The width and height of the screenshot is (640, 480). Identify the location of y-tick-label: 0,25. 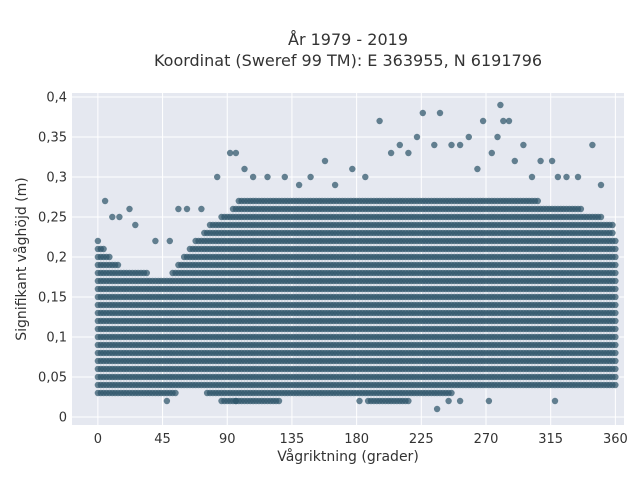
(52, 218).